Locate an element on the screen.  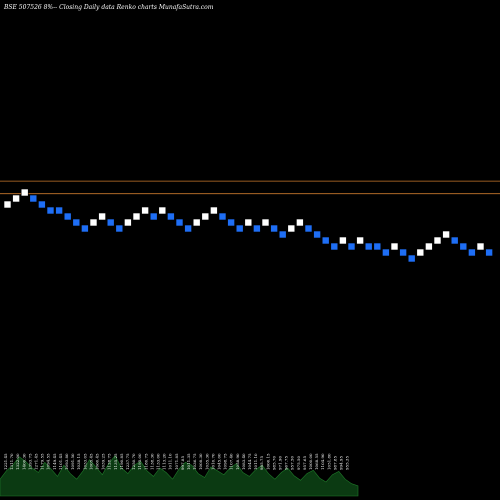
volume-label: 1044.75 is located at coordinates (249, 461).